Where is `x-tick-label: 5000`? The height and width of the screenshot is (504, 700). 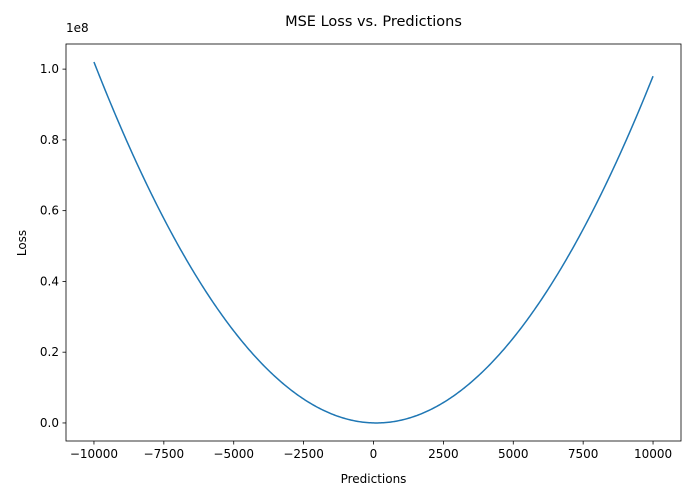
x-tick-label: 5000 is located at coordinates (513, 454).